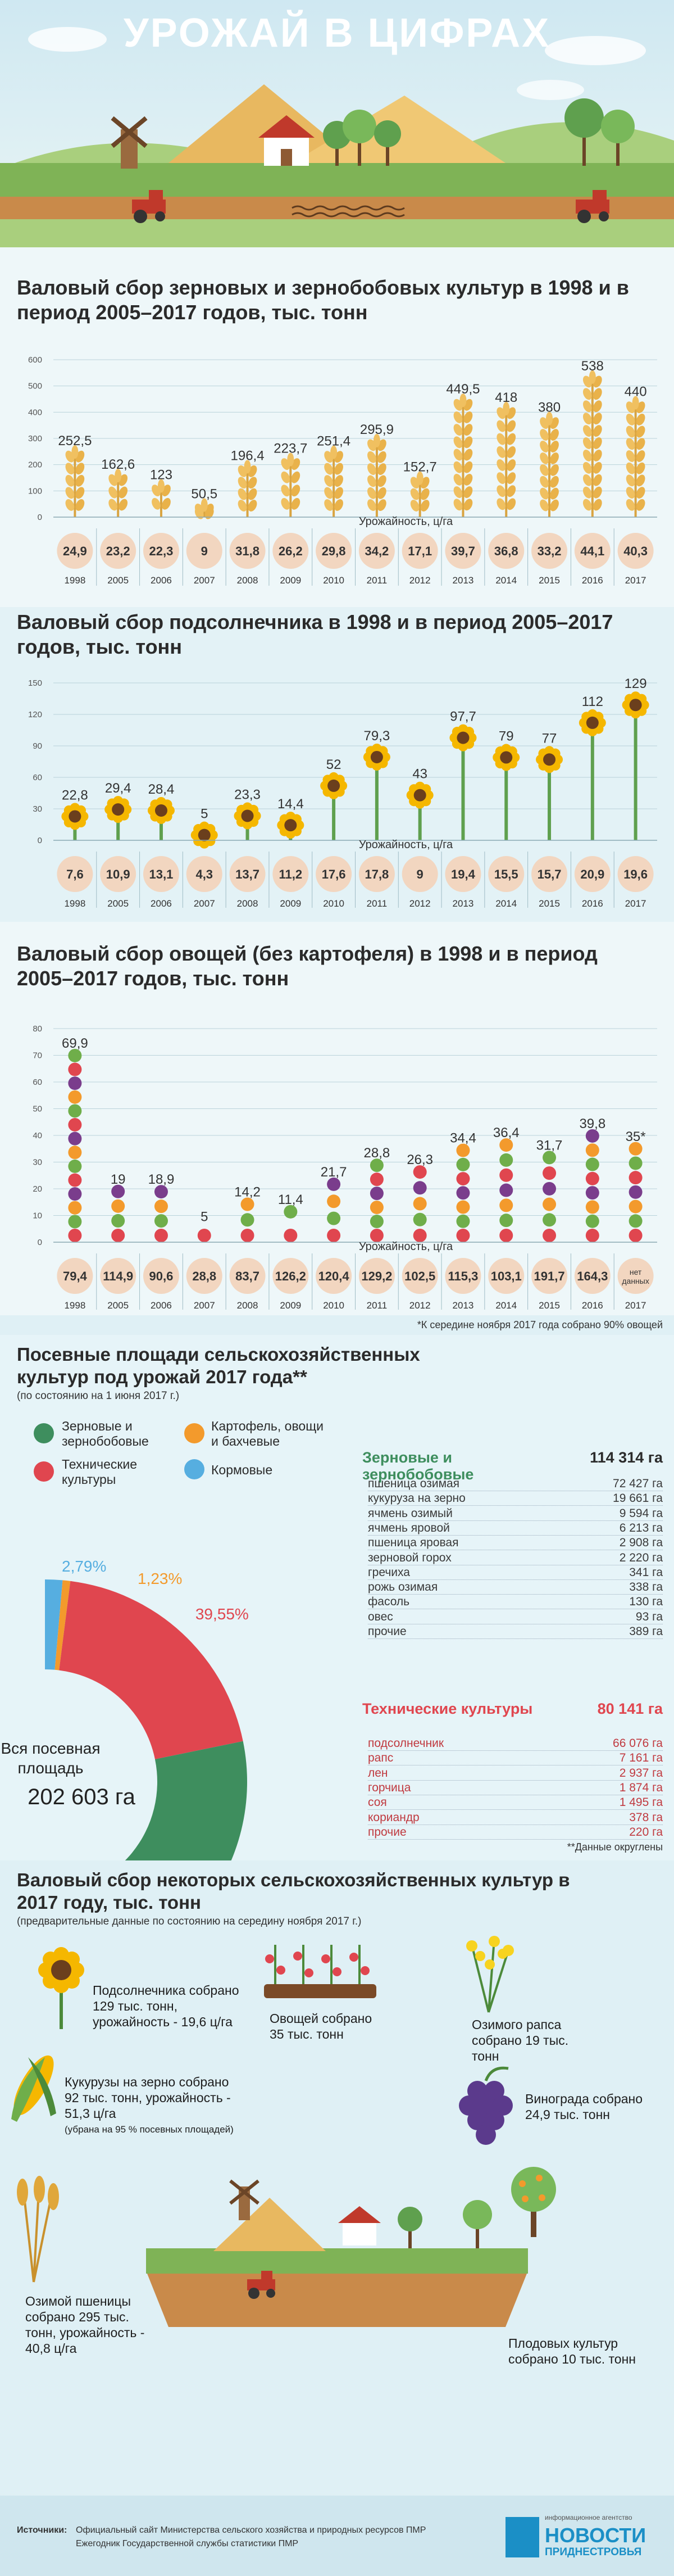  Describe the element at coordinates (51, 1768) in the screenshot. I see `donut-center-label: площадь` at that location.